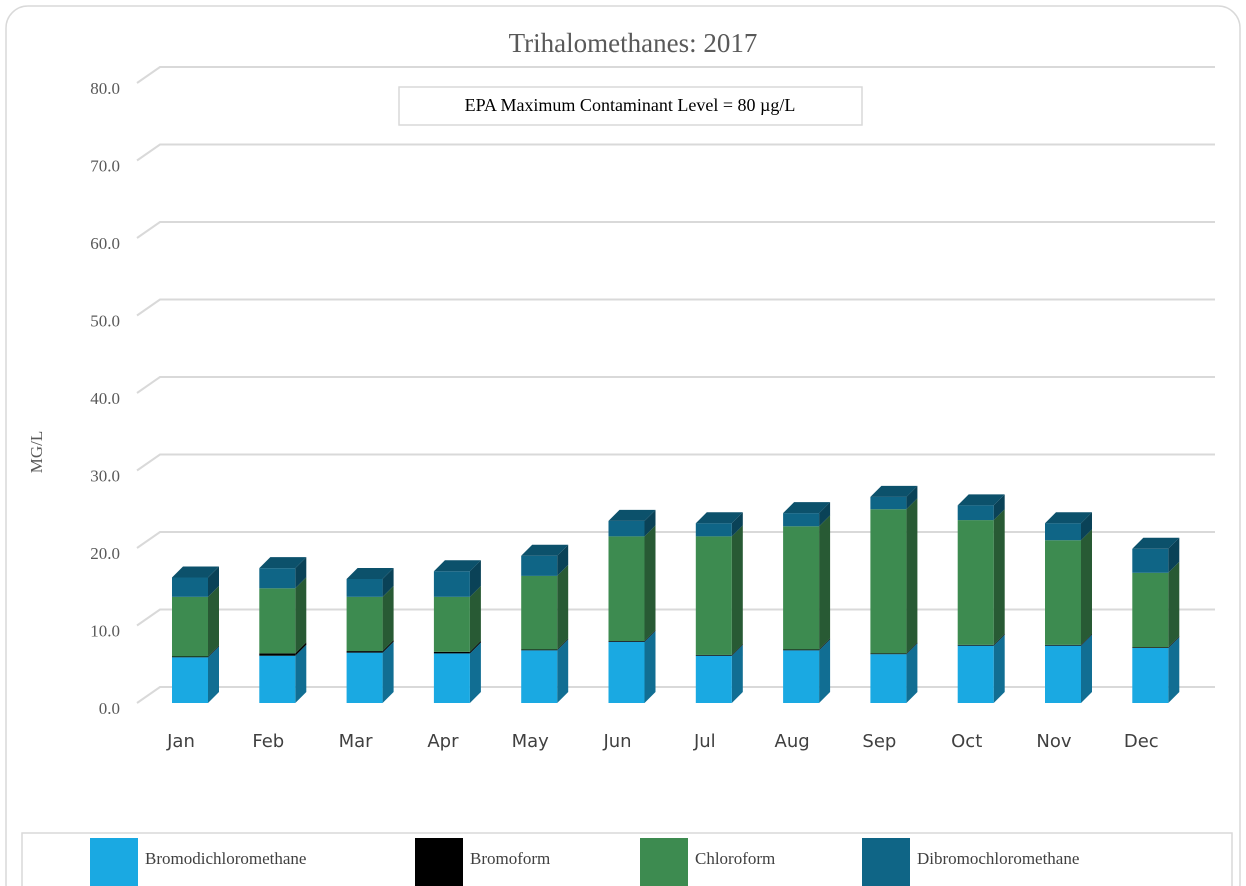  Describe the element at coordinates (627, 859) in the screenshot. I see `legend-box` at that location.